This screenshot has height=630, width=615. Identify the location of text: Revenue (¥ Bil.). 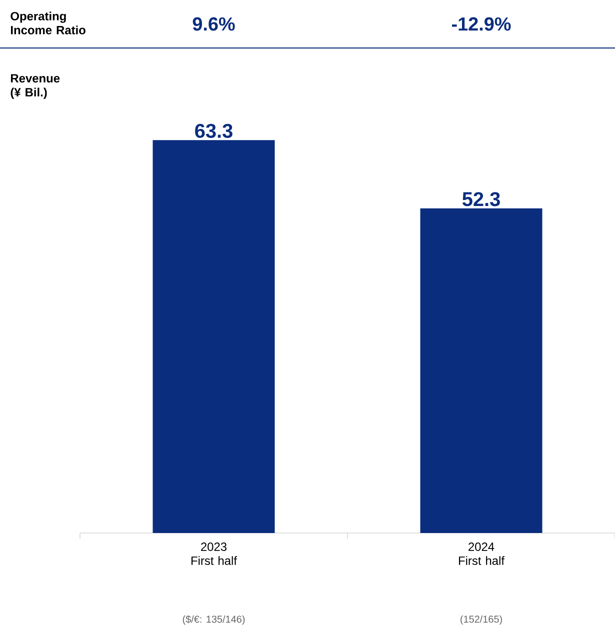
(35, 86).